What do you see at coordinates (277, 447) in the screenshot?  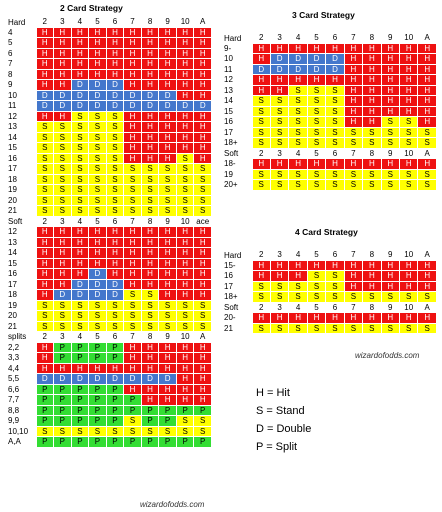 I see `legend-split: P = Split` at bounding box center [277, 447].